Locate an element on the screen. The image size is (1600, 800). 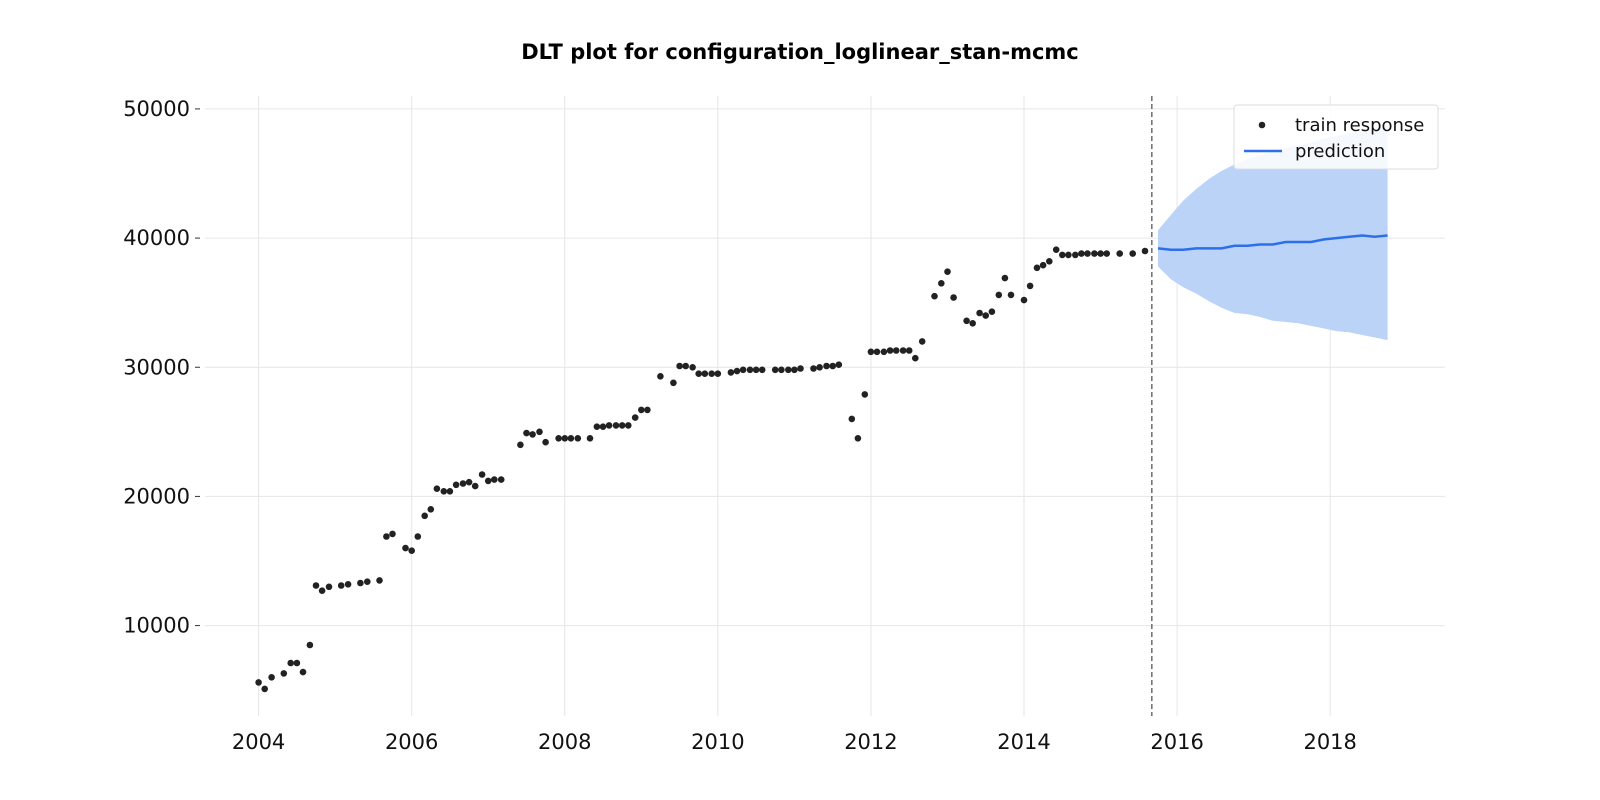
legend-box is located at coordinates (1336, 137).